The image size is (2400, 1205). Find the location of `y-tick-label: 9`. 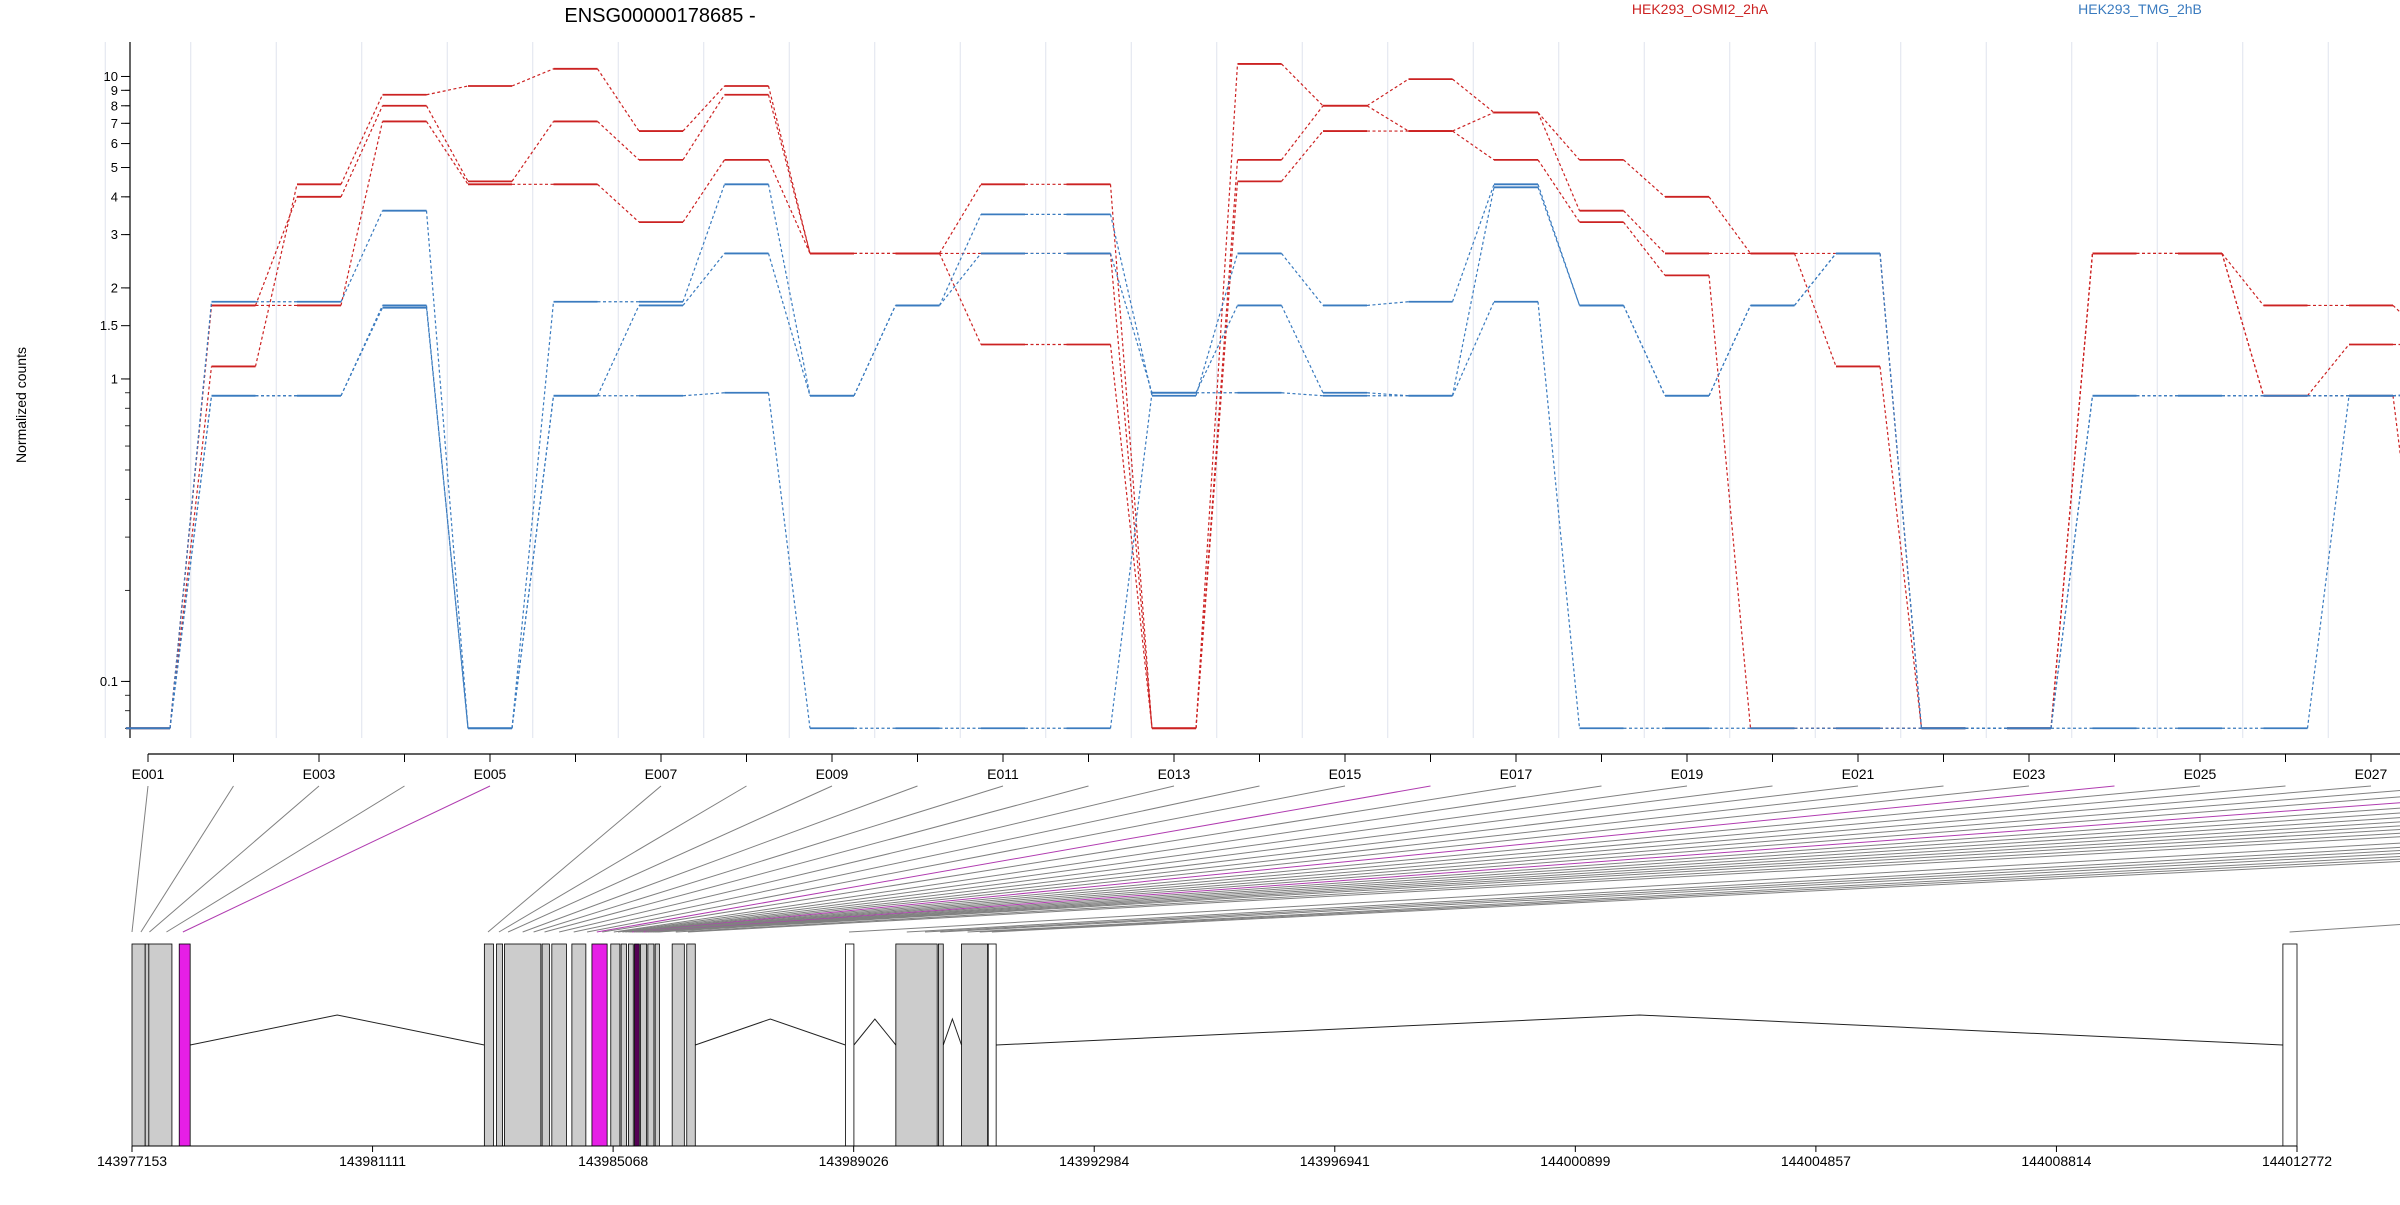

y-tick-label: 9 is located at coordinates (114, 90).